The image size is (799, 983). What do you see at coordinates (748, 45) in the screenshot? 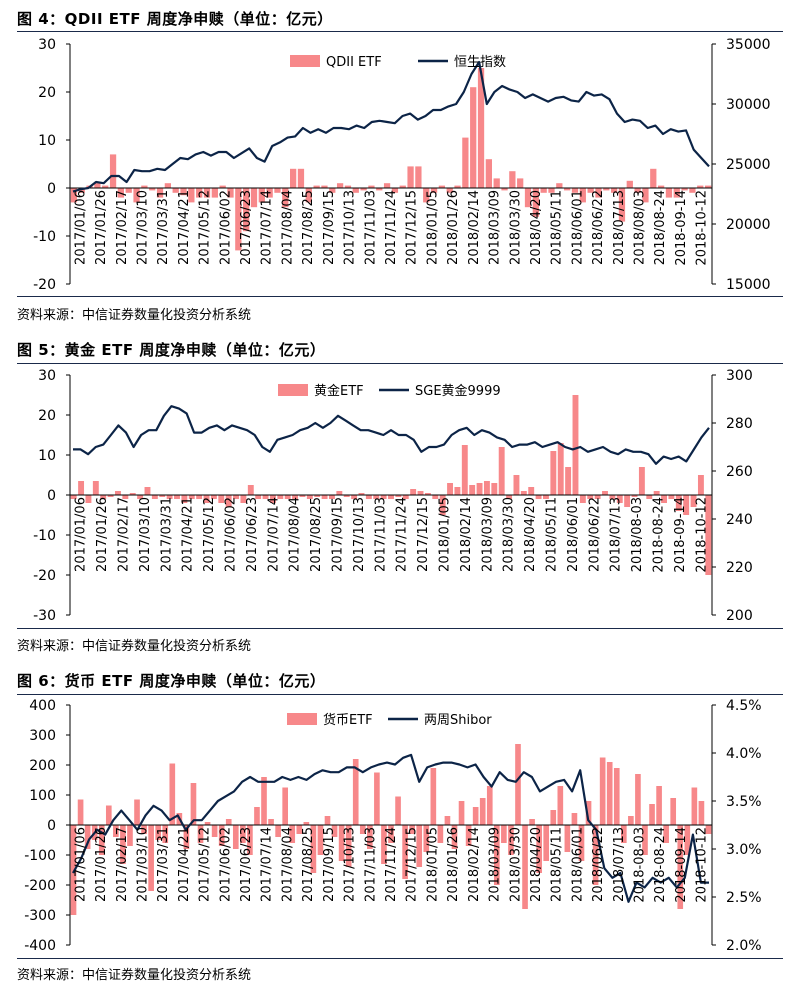
I see `y-right-tick-label: 35000` at bounding box center [748, 45].